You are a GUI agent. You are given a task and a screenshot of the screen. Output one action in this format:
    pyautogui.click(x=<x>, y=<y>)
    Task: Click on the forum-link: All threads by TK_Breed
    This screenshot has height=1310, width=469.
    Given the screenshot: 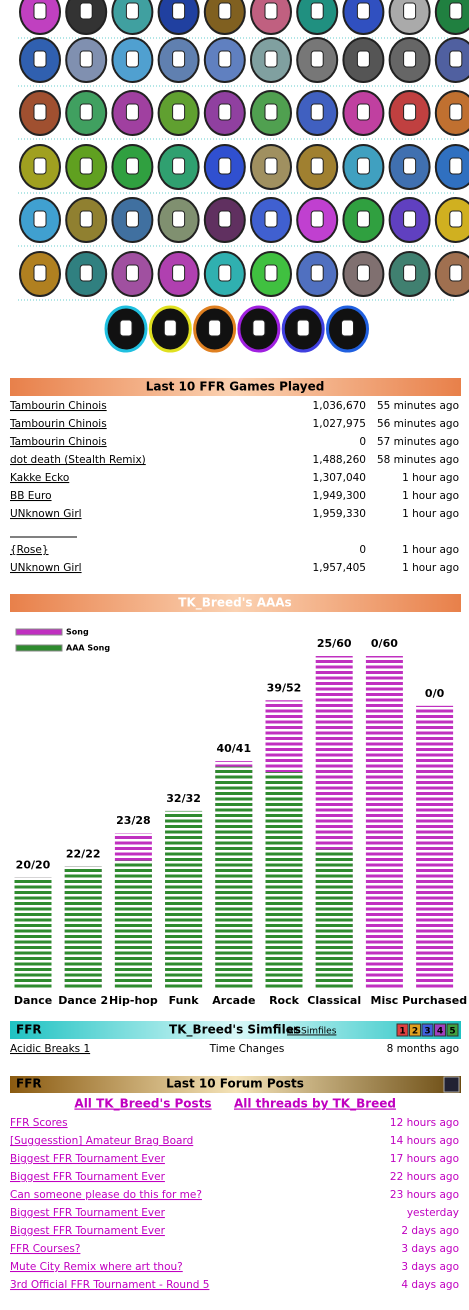 What is the action you would take?
    pyautogui.click(x=315, y=1104)
    